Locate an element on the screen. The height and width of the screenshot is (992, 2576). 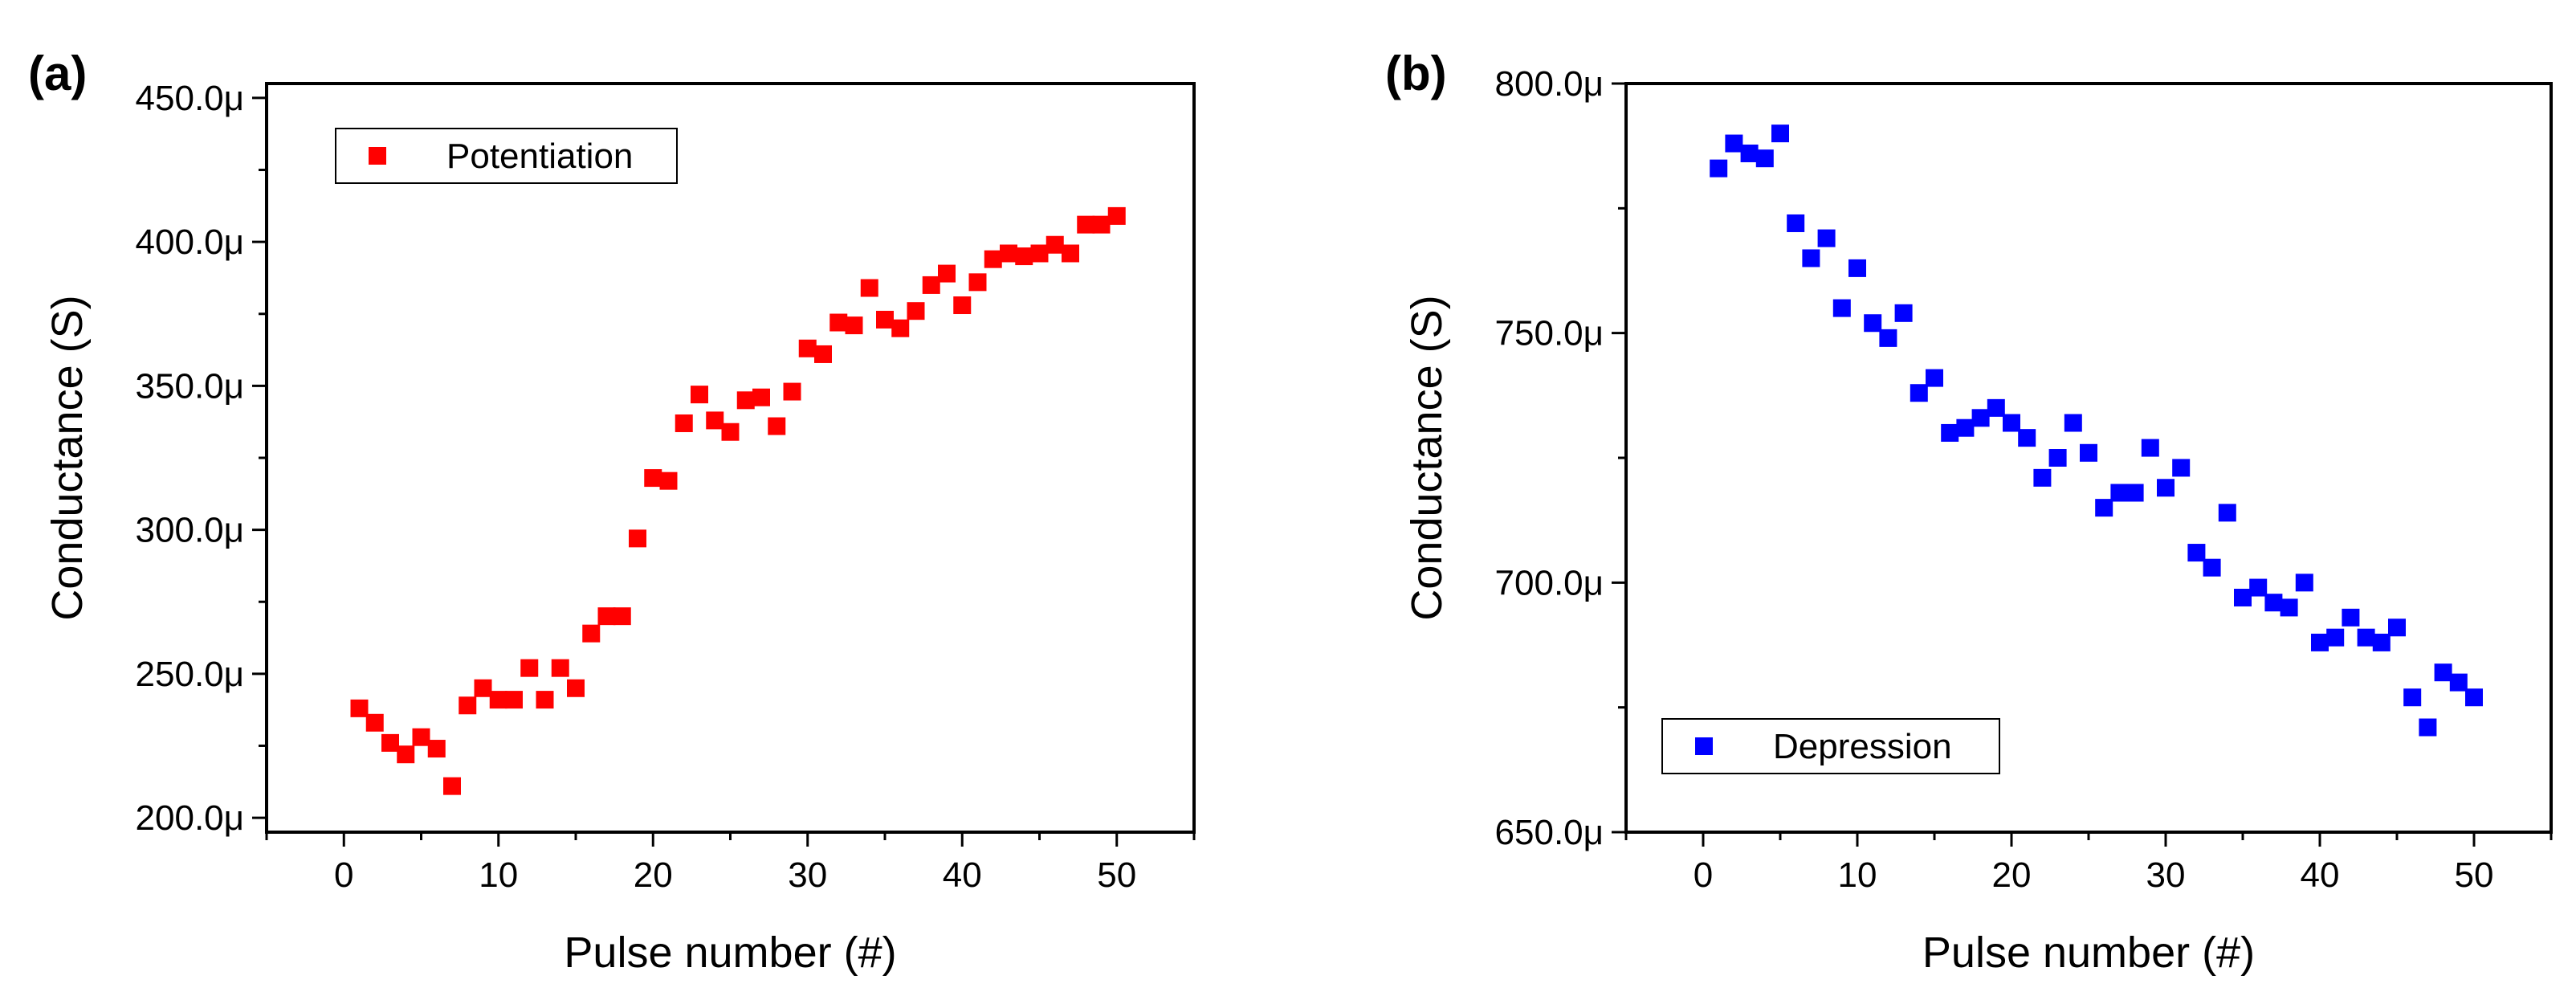
x-tick-label: 0 is located at coordinates (343, 875).